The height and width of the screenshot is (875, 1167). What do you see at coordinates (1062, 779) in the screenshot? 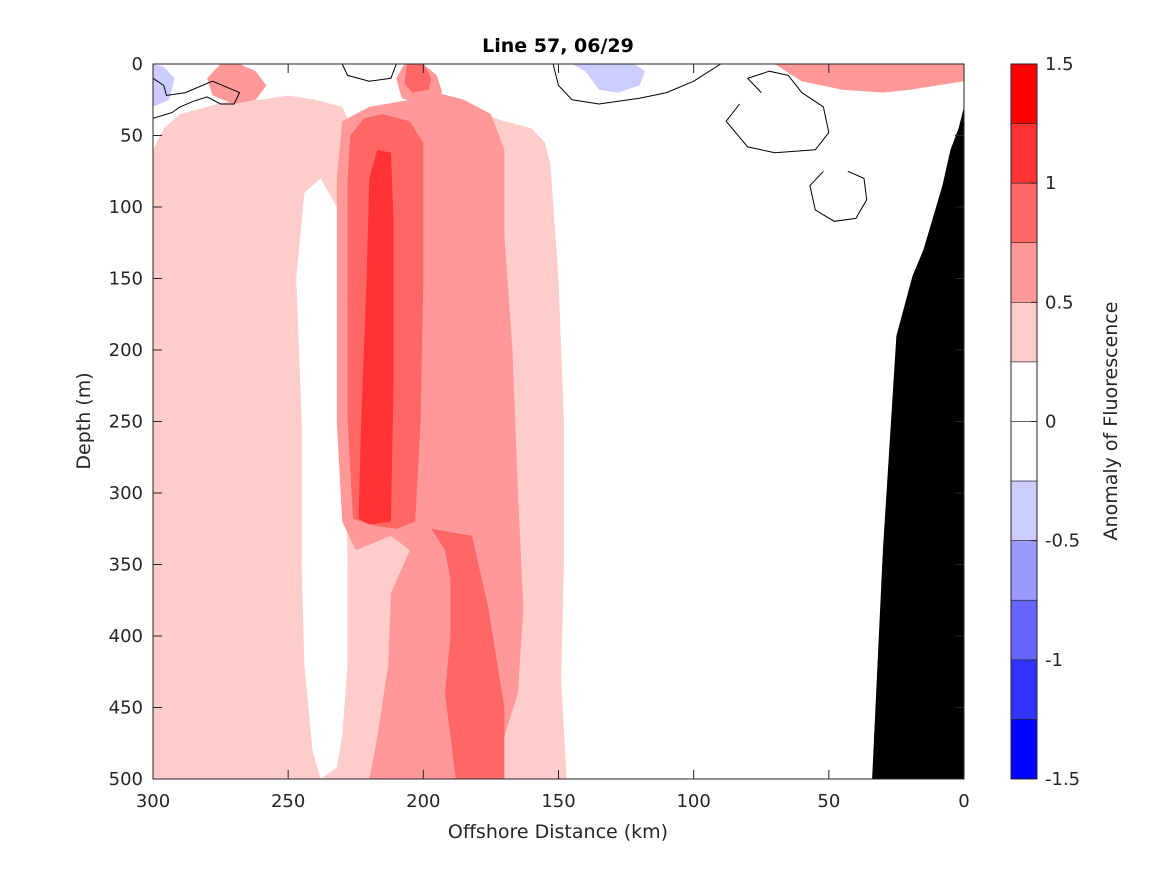
I see `colorbar-tick-label-6: -1.5` at bounding box center [1062, 779].